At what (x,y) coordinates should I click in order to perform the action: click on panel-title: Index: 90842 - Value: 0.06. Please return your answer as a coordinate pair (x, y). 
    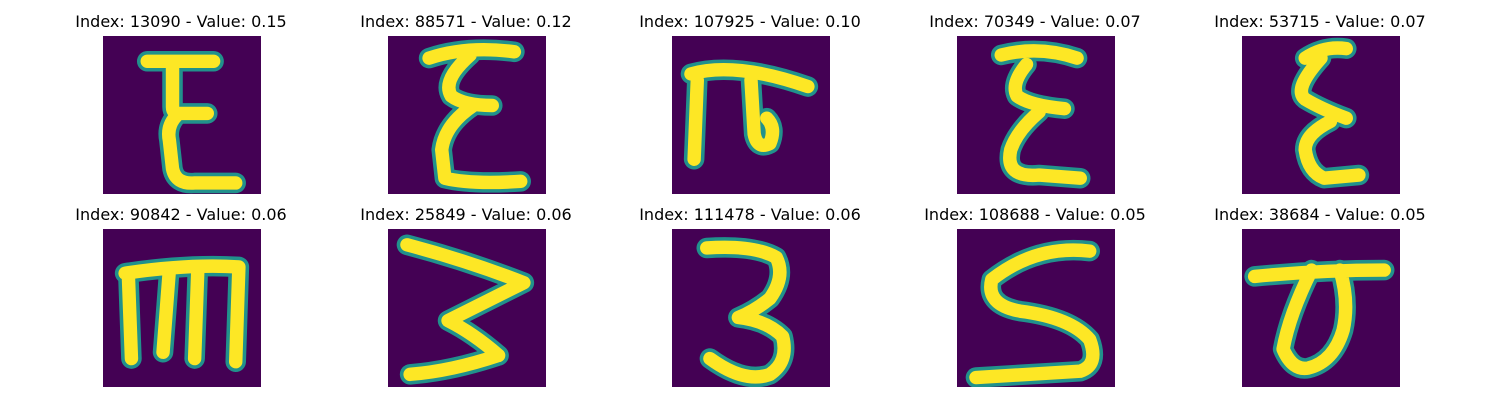
    Looking at the image, I should click on (181, 214).